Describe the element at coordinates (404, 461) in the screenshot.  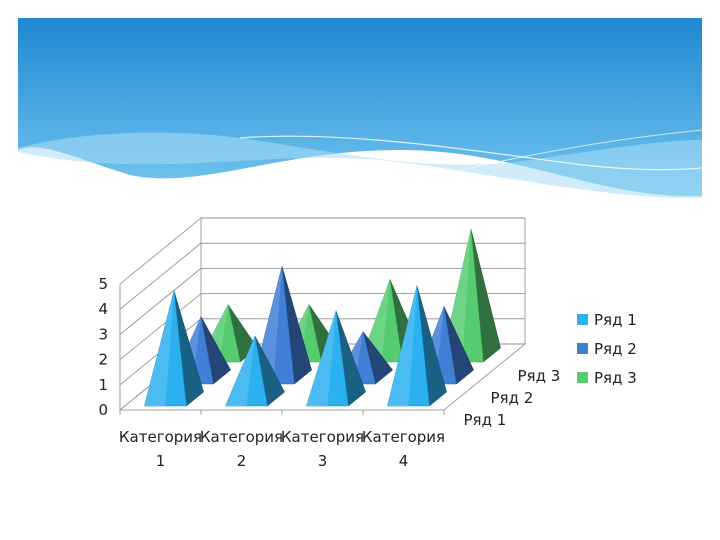
I see `x-tick-label: 4` at that location.